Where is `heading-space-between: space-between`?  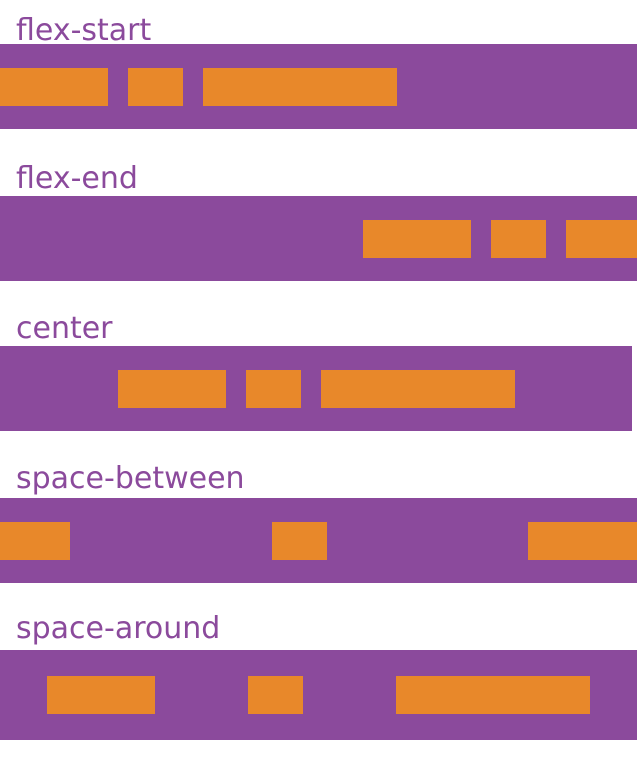
heading-space-between: space-between is located at coordinates (130, 478).